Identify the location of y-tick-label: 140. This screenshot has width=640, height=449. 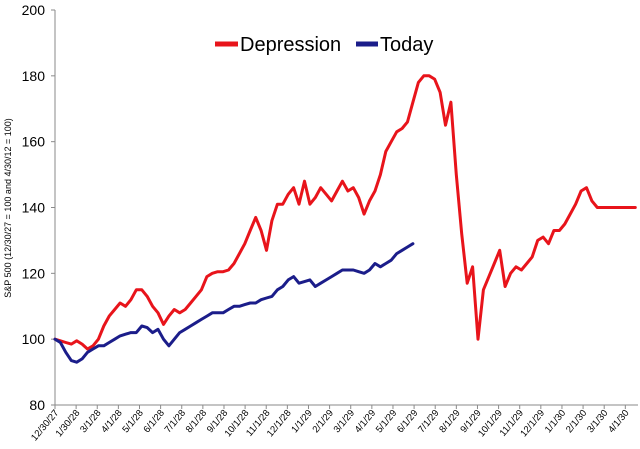
(34, 208).